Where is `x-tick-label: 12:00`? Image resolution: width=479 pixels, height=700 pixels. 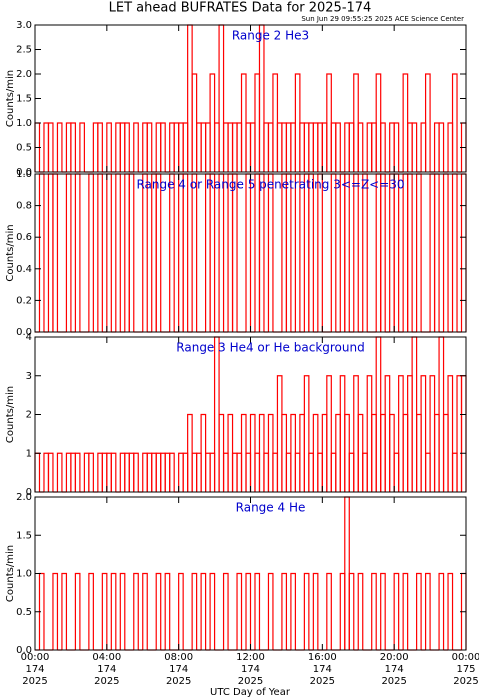 x-tick-label: 12:00 is located at coordinates (250, 657).